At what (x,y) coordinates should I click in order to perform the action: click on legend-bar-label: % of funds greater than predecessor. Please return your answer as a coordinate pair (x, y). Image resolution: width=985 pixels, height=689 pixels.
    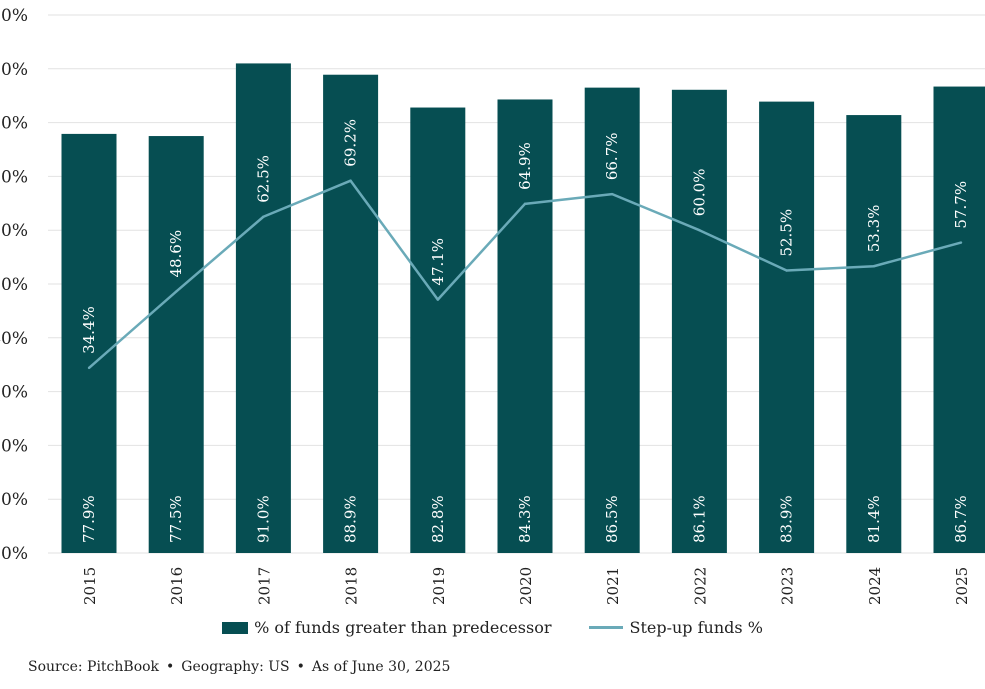
    Looking at the image, I should click on (403, 627).